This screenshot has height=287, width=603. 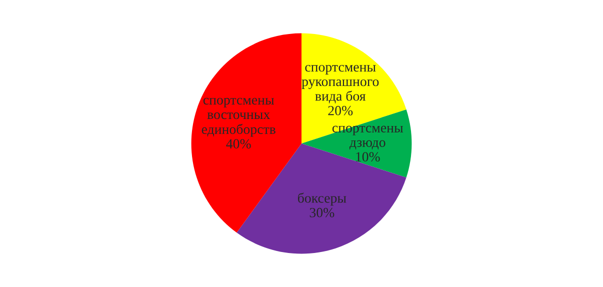 What do you see at coordinates (322, 213) in the screenshot?
I see `data-label: 30%` at bounding box center [322, 213].